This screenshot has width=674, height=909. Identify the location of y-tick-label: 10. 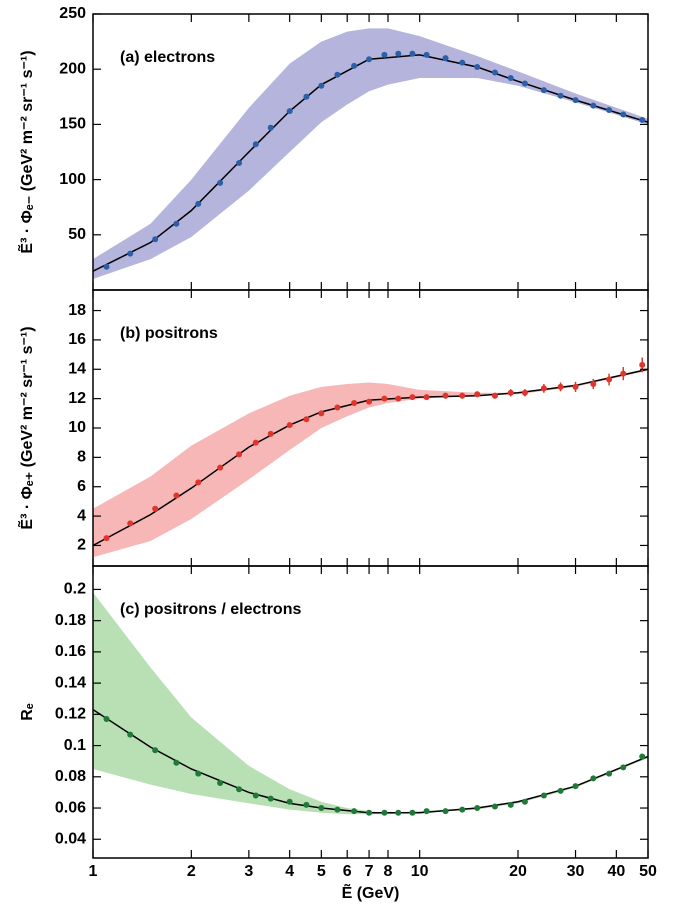
(77, 427).